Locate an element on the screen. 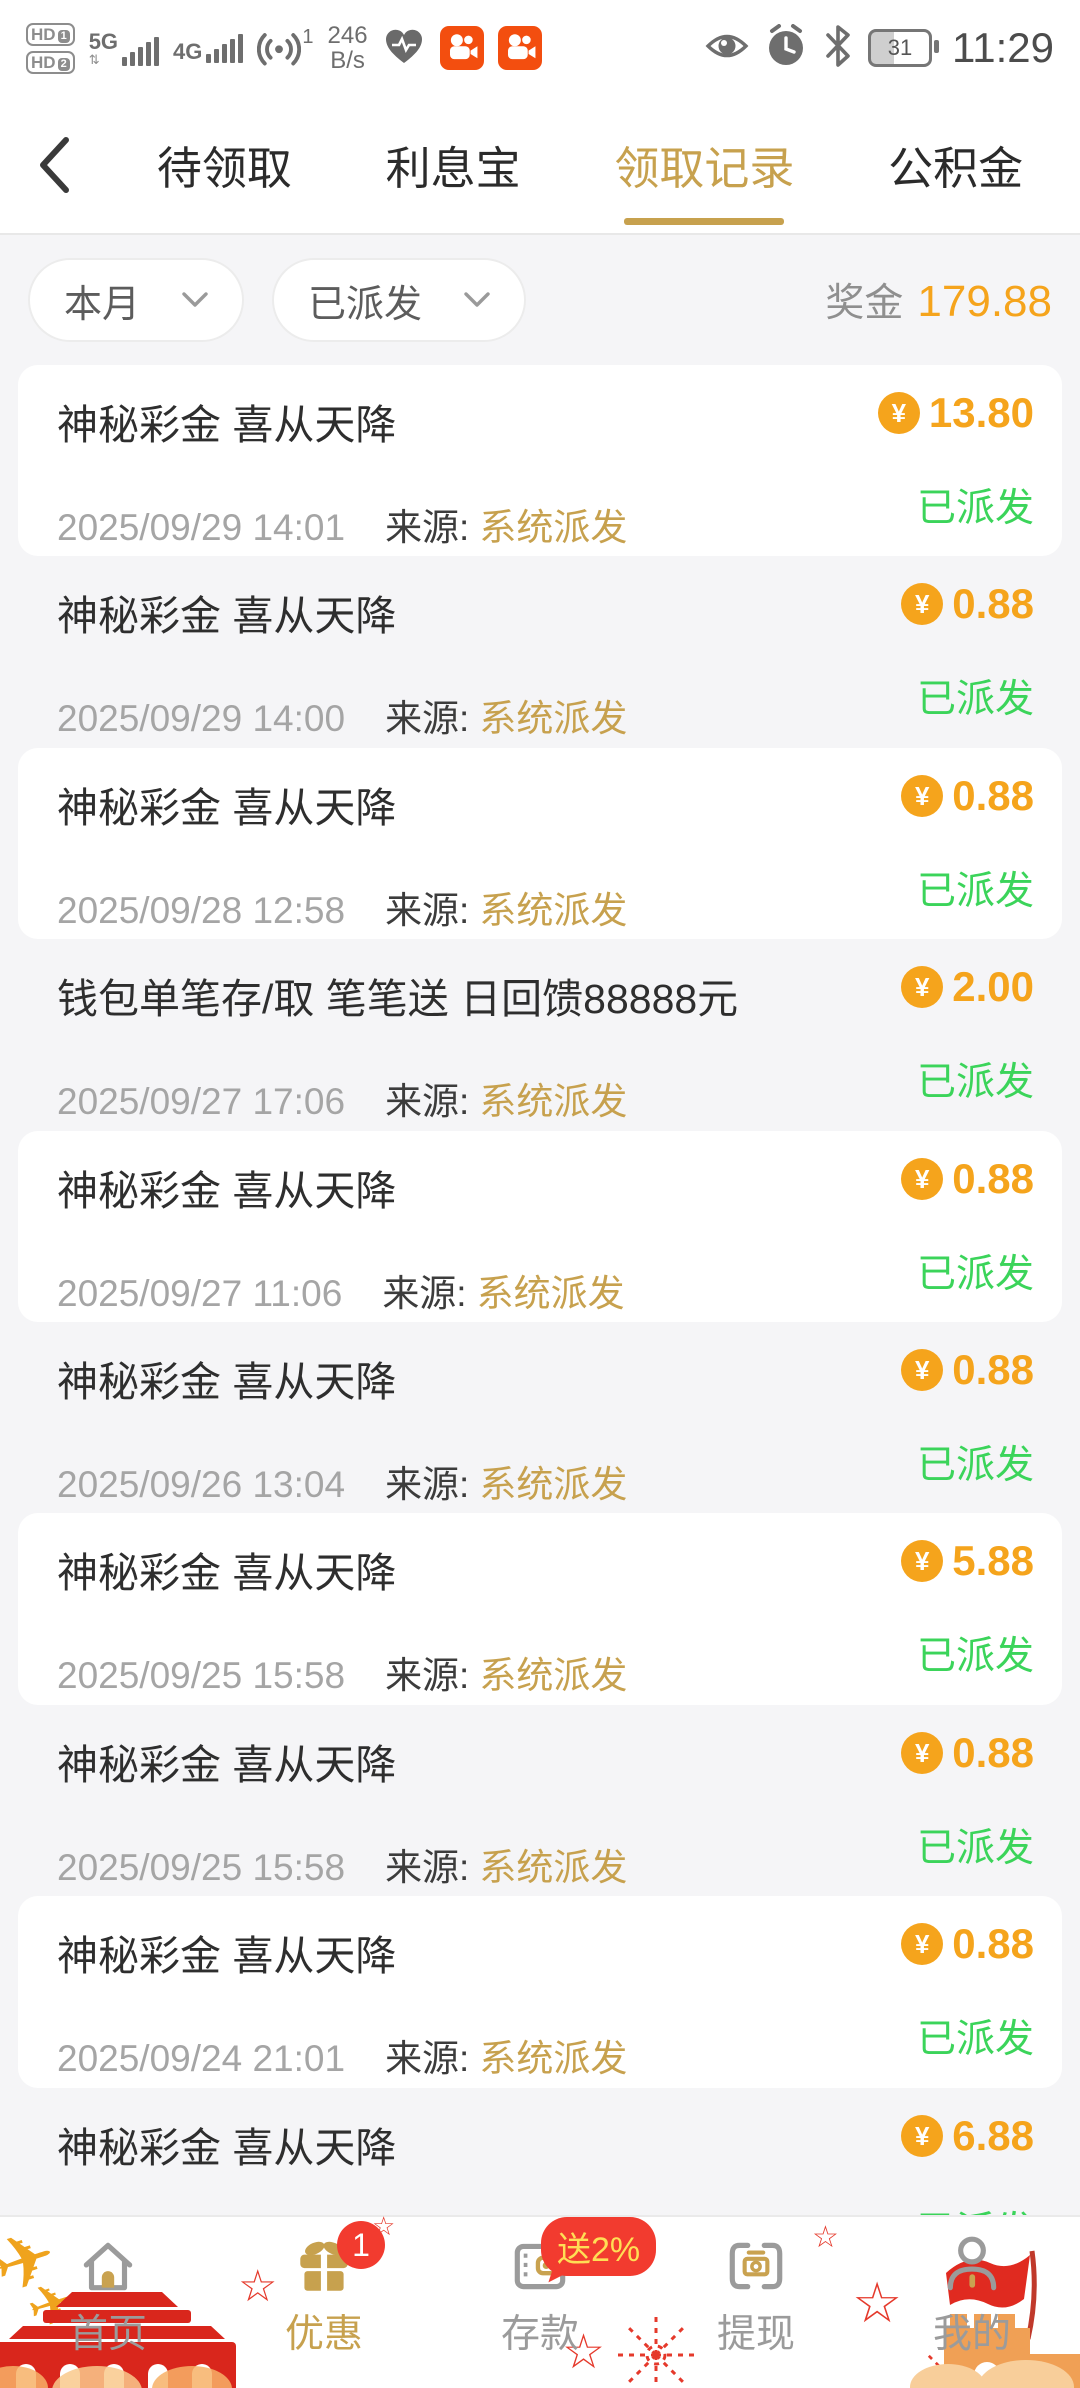 This screenshot has width=1080, height=2388. network-speed: 246 B/s is located at coordinates (347, 47).